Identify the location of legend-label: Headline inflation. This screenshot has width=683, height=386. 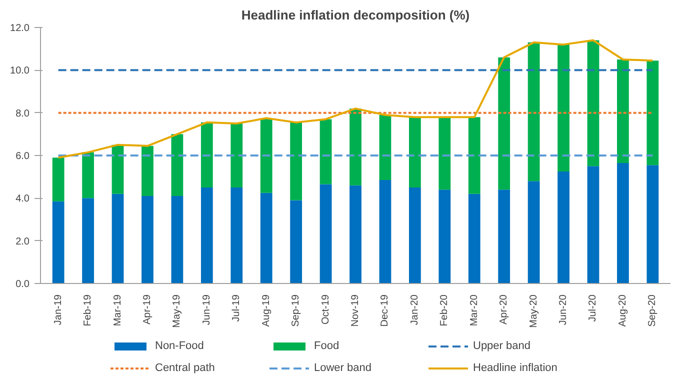
(515, 368).